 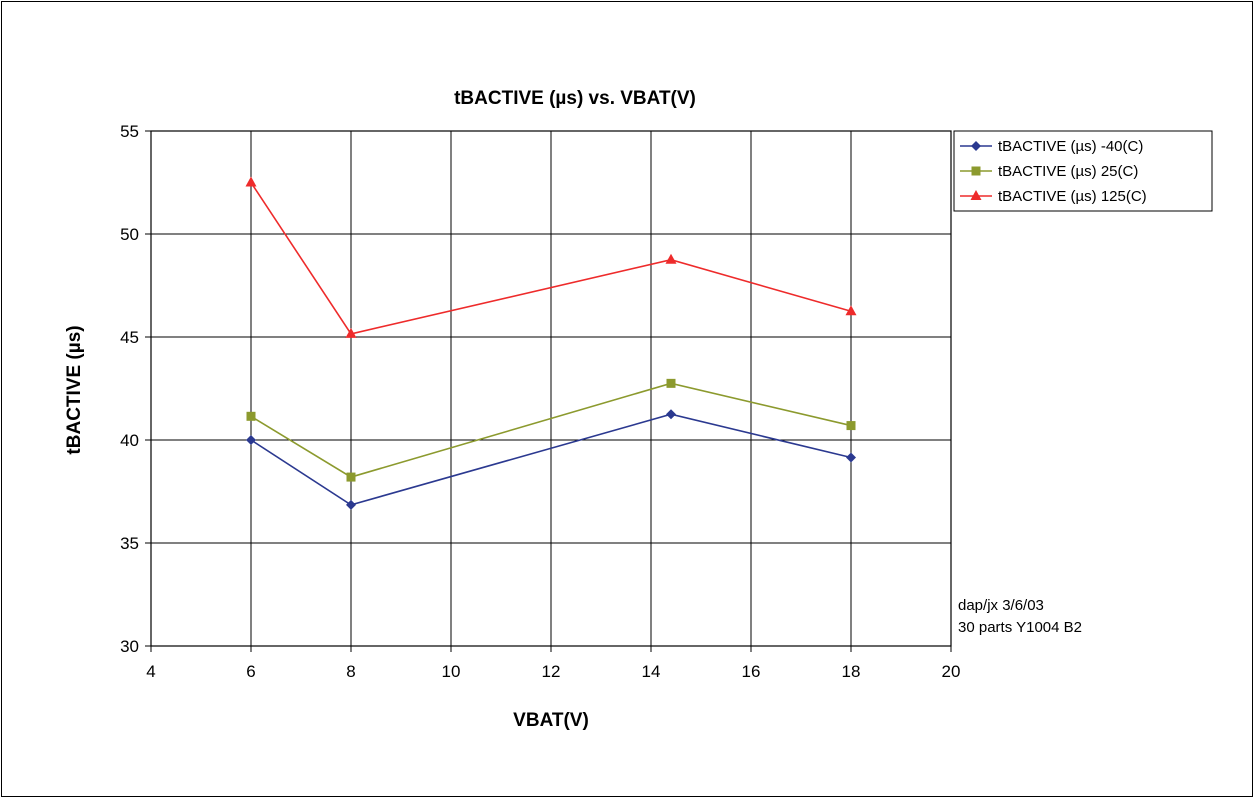 What do you see at coordinates (951, 671) in the screenshot?
I see `x-tick-label: 20` at bounding box center [951, 671].